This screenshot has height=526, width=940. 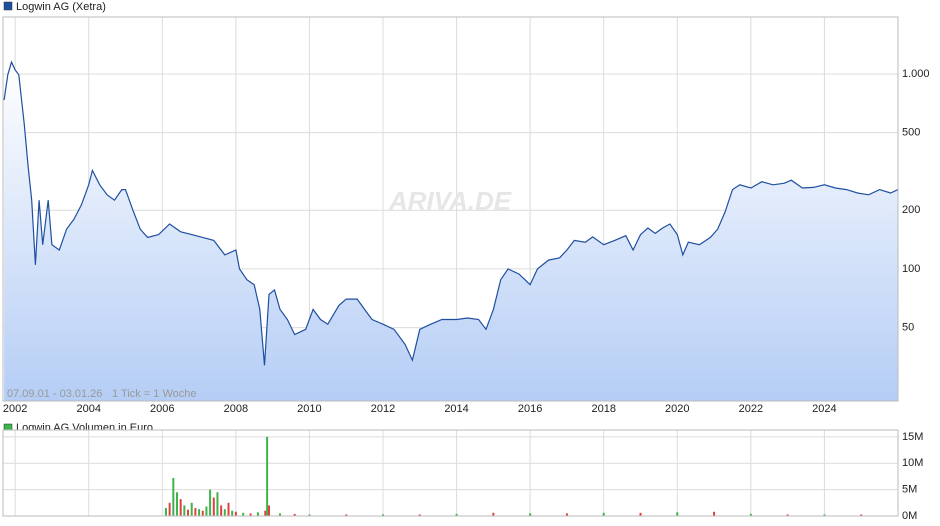 I want to click on y-tick-label: 0M, so click(x=909, y=516).